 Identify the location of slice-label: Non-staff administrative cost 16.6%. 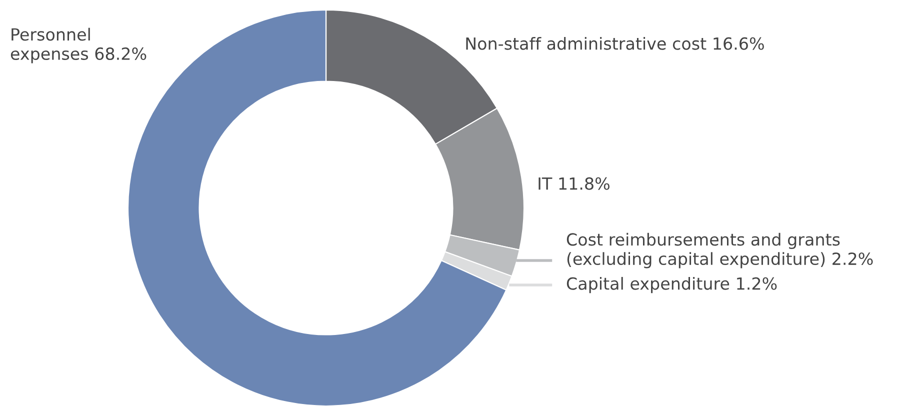
(615, 43).